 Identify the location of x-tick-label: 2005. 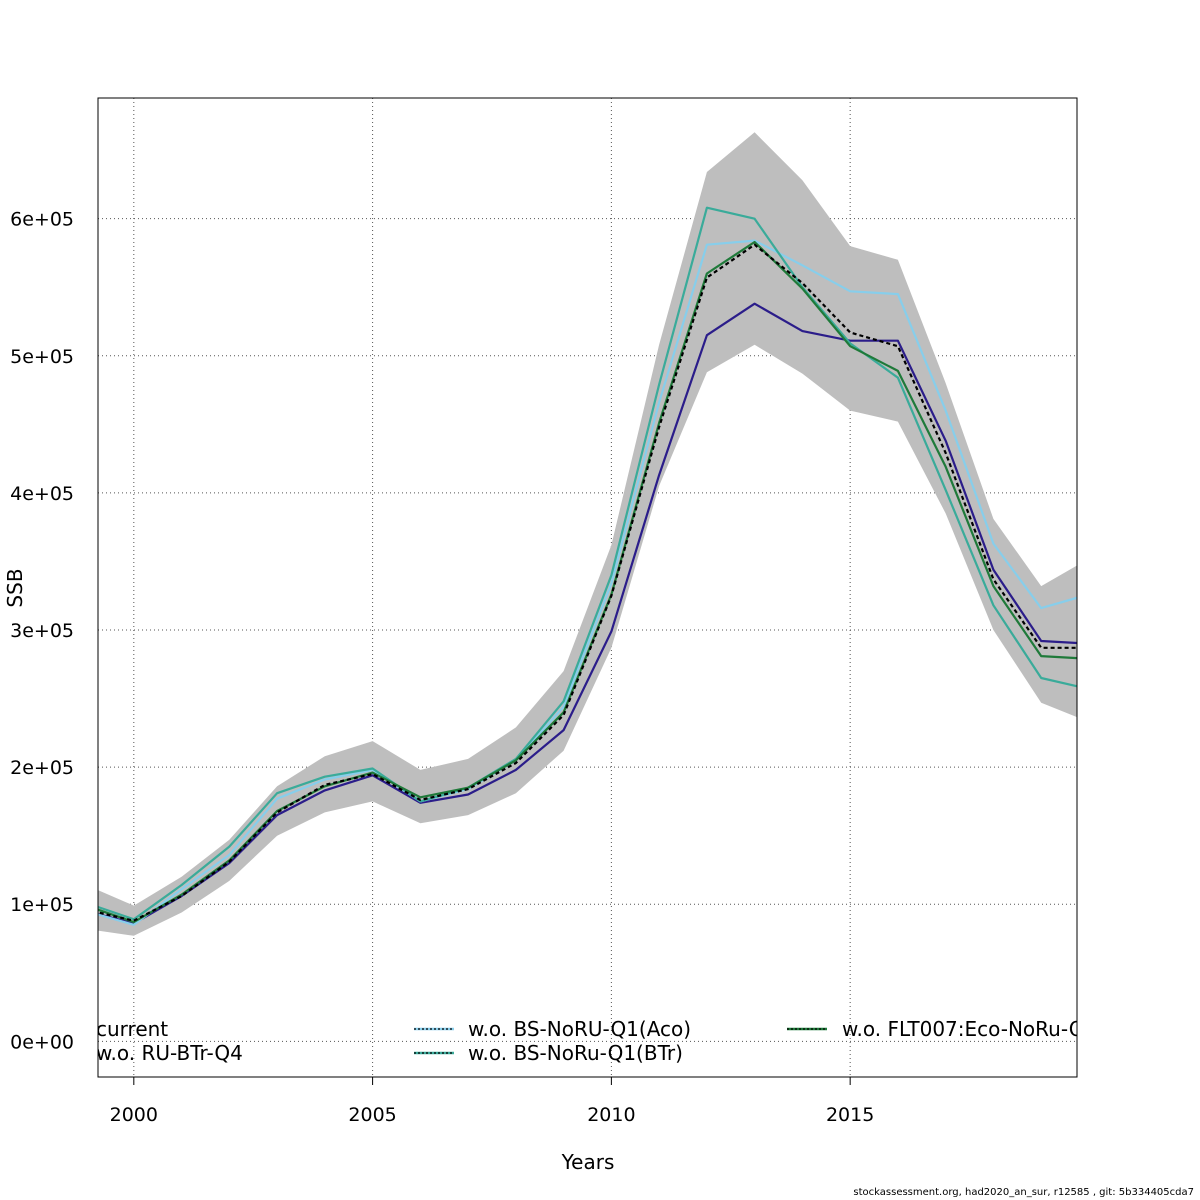
(372, 1115).